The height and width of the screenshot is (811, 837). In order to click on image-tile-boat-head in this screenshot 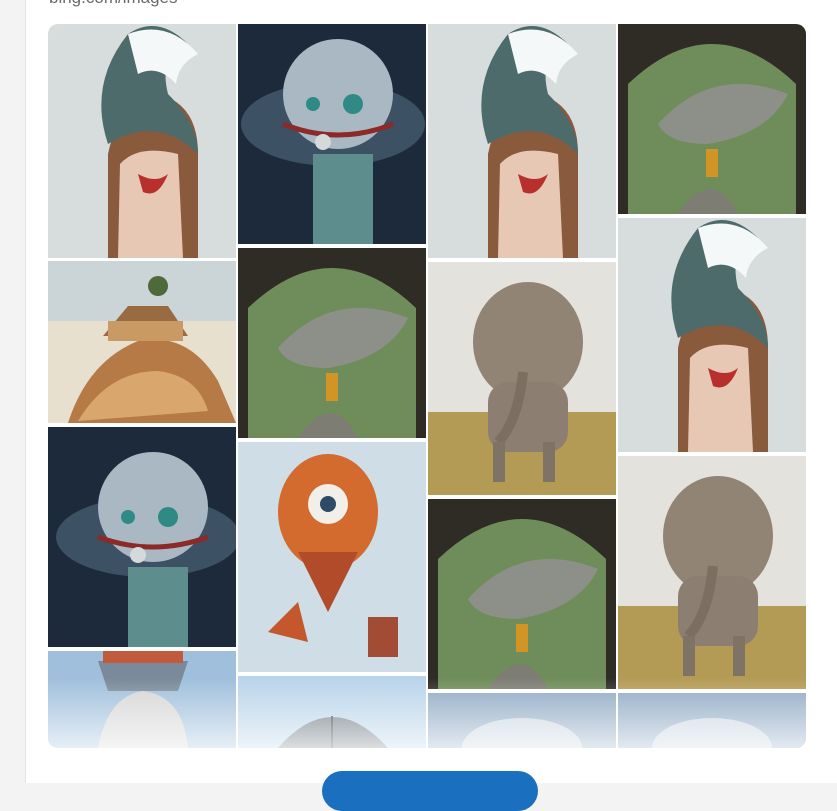, I will do `click(142, 699)`.